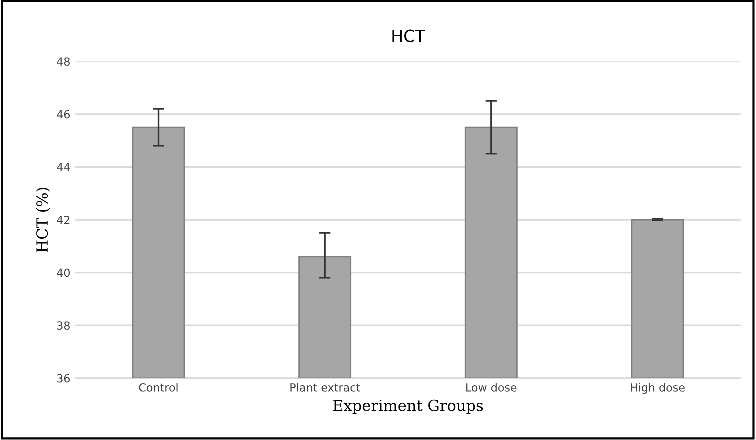 Image resolution: width=756 pixels, height=440 pixels. I want to click on x-tick-label: Control, so click(158, 387).